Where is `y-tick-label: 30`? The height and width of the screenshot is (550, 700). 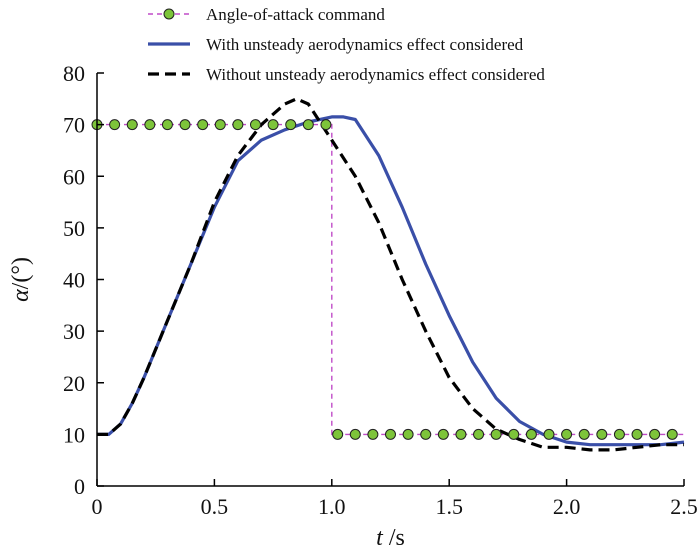
y-tick-label: 30 is located at coordinates (74, 331).